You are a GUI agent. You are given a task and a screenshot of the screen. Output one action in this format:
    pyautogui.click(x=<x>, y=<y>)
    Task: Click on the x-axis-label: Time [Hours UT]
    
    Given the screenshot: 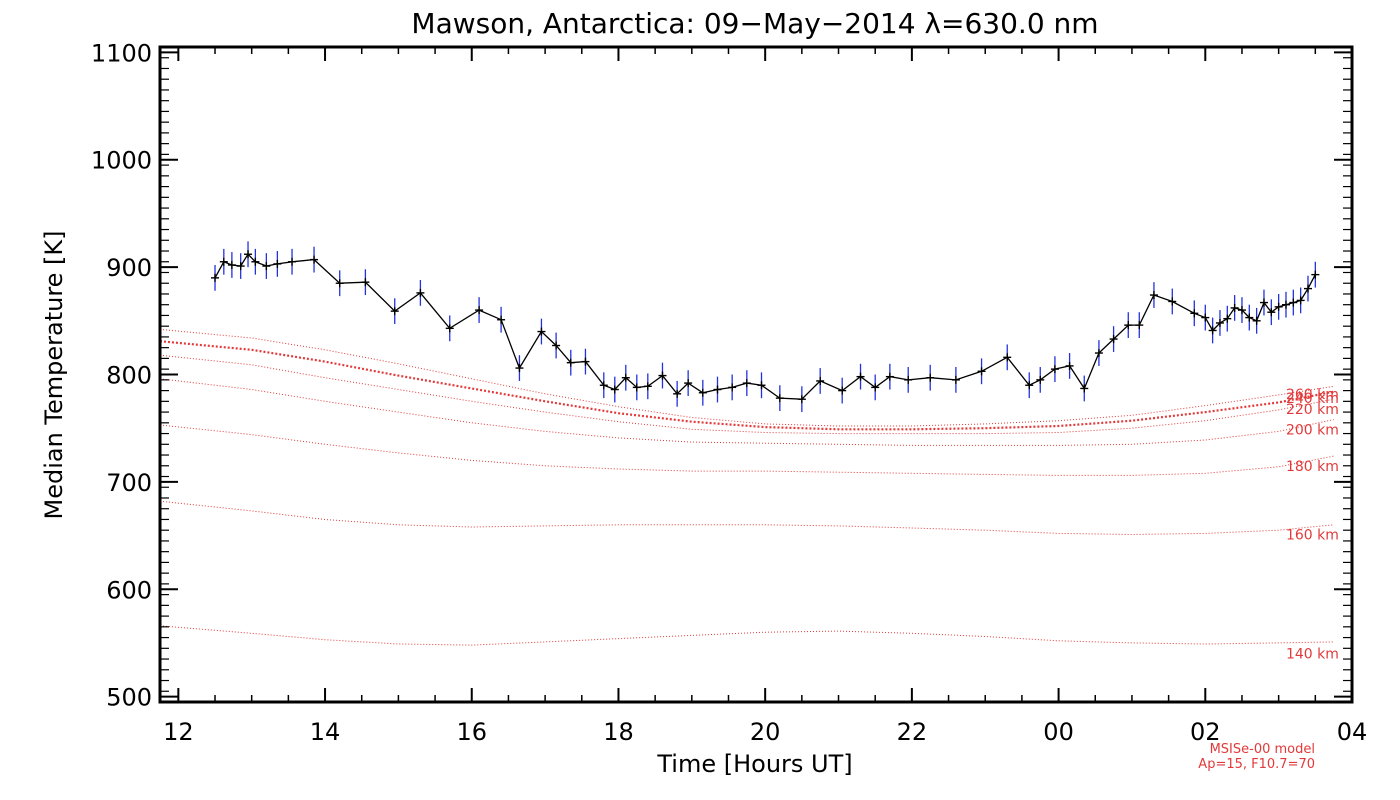 What is the action you would take?
    pyautogui.click(x=754, y=764)
    